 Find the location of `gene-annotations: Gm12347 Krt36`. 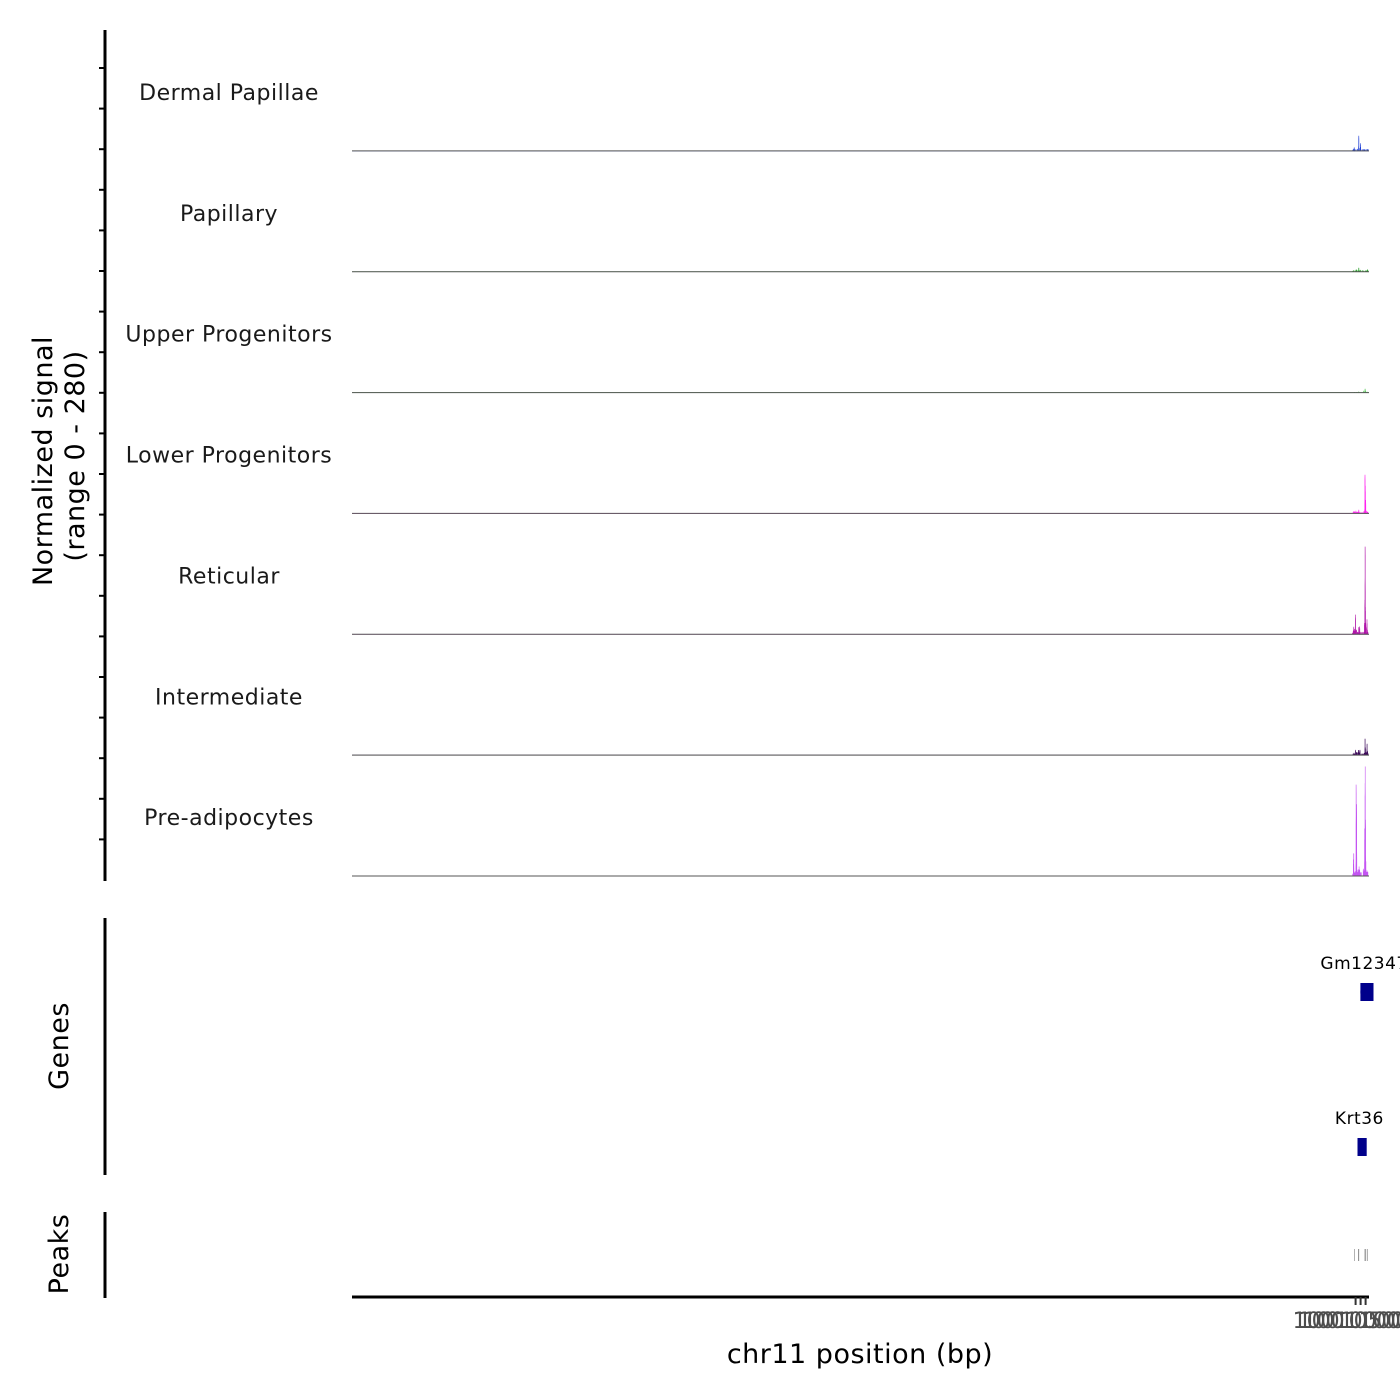

gene-annotations: Gm12347 Krt36 is located at coordinates (1360, 1055).